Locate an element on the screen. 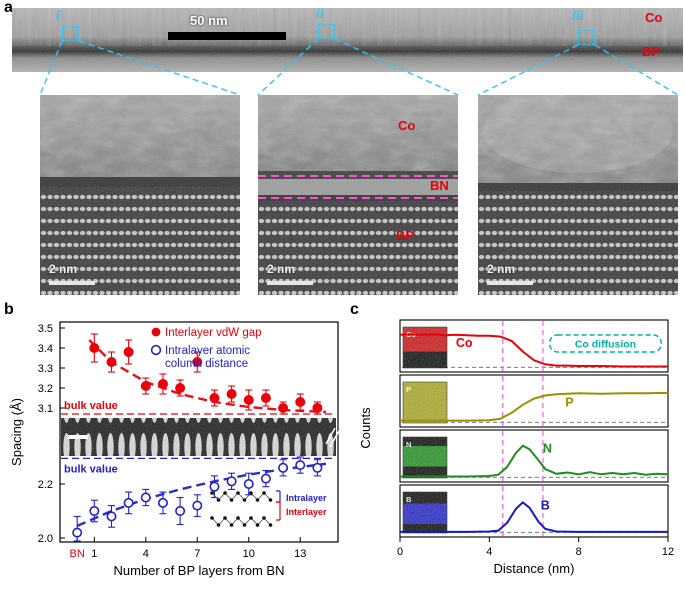 The height and width of the screenshot is (597, 685). svg-text: Co diffusion is located at coordinates (605, 345).